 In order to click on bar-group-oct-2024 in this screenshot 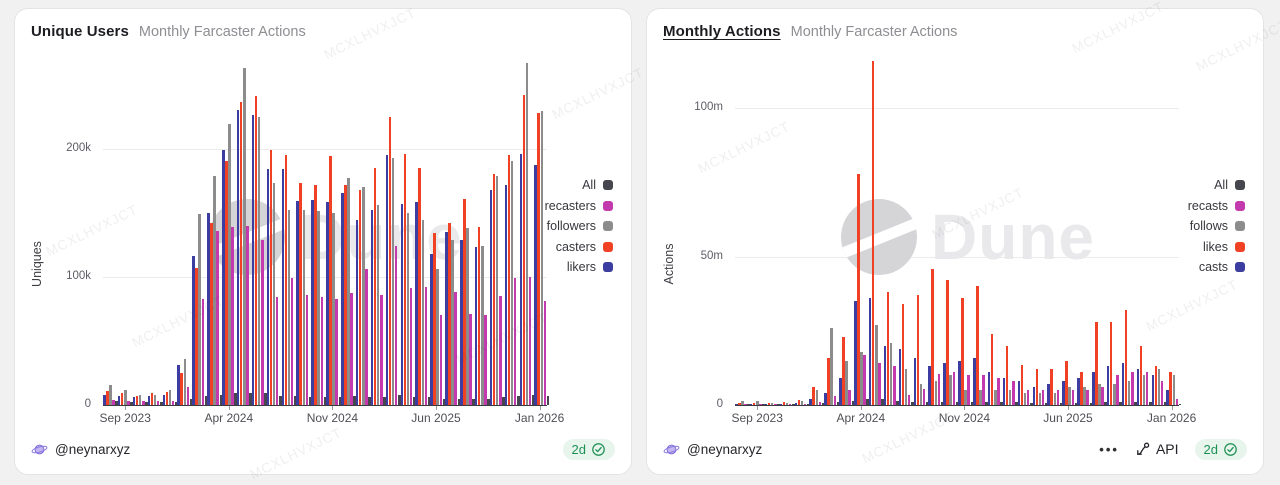, I will do `click(951, 230)`.